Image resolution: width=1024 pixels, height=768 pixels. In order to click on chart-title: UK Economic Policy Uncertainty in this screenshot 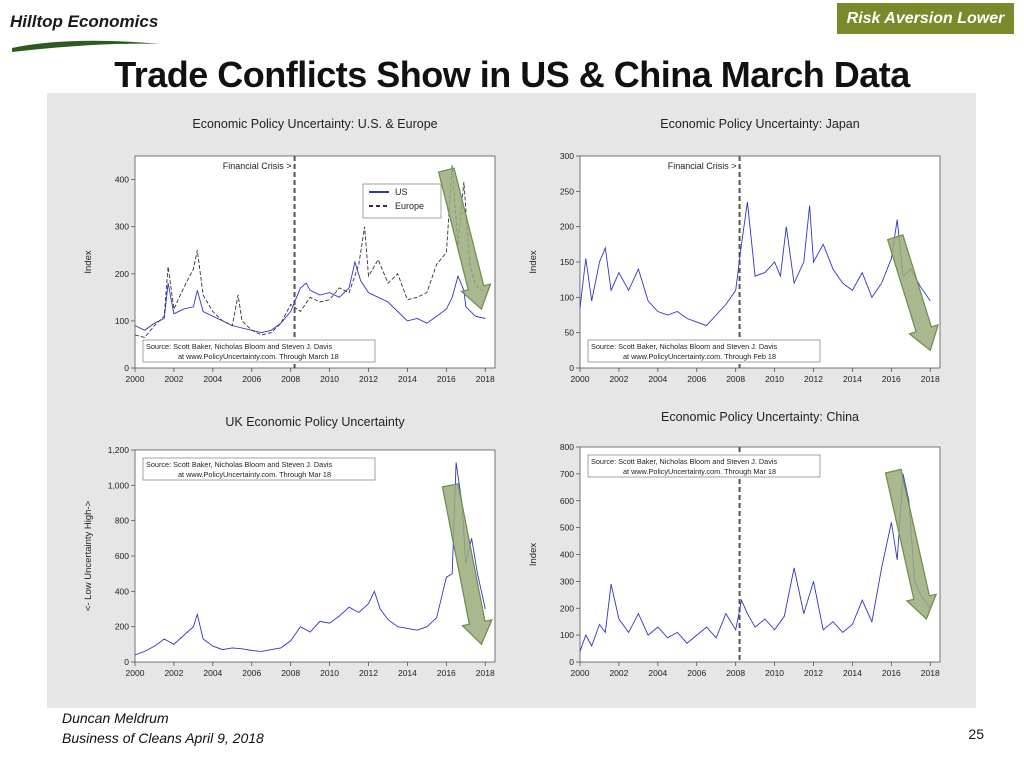, I will do `click(315, 422)`.